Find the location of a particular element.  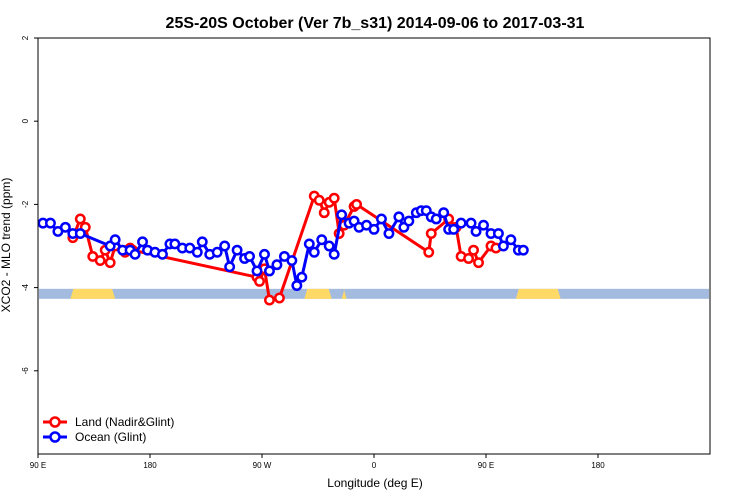

land-ocean-strip is located at coordinates (374, 293).